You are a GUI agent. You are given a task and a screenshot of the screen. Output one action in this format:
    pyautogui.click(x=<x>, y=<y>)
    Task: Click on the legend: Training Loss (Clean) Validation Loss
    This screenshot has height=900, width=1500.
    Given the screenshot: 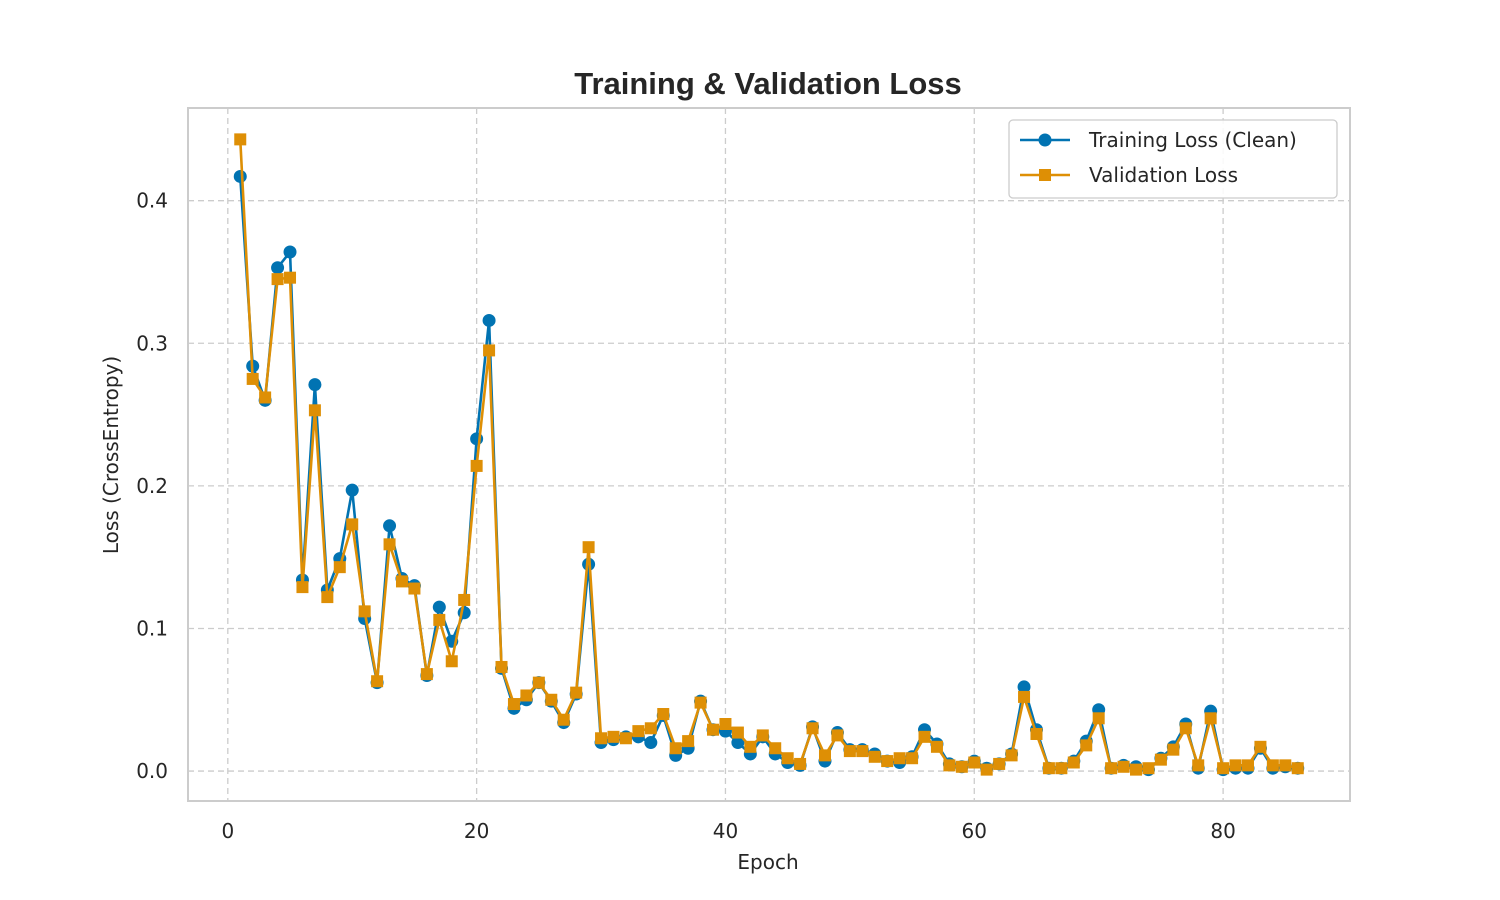 What is the action you would take?
    pyautogui.click(x=1173, y=159)
    